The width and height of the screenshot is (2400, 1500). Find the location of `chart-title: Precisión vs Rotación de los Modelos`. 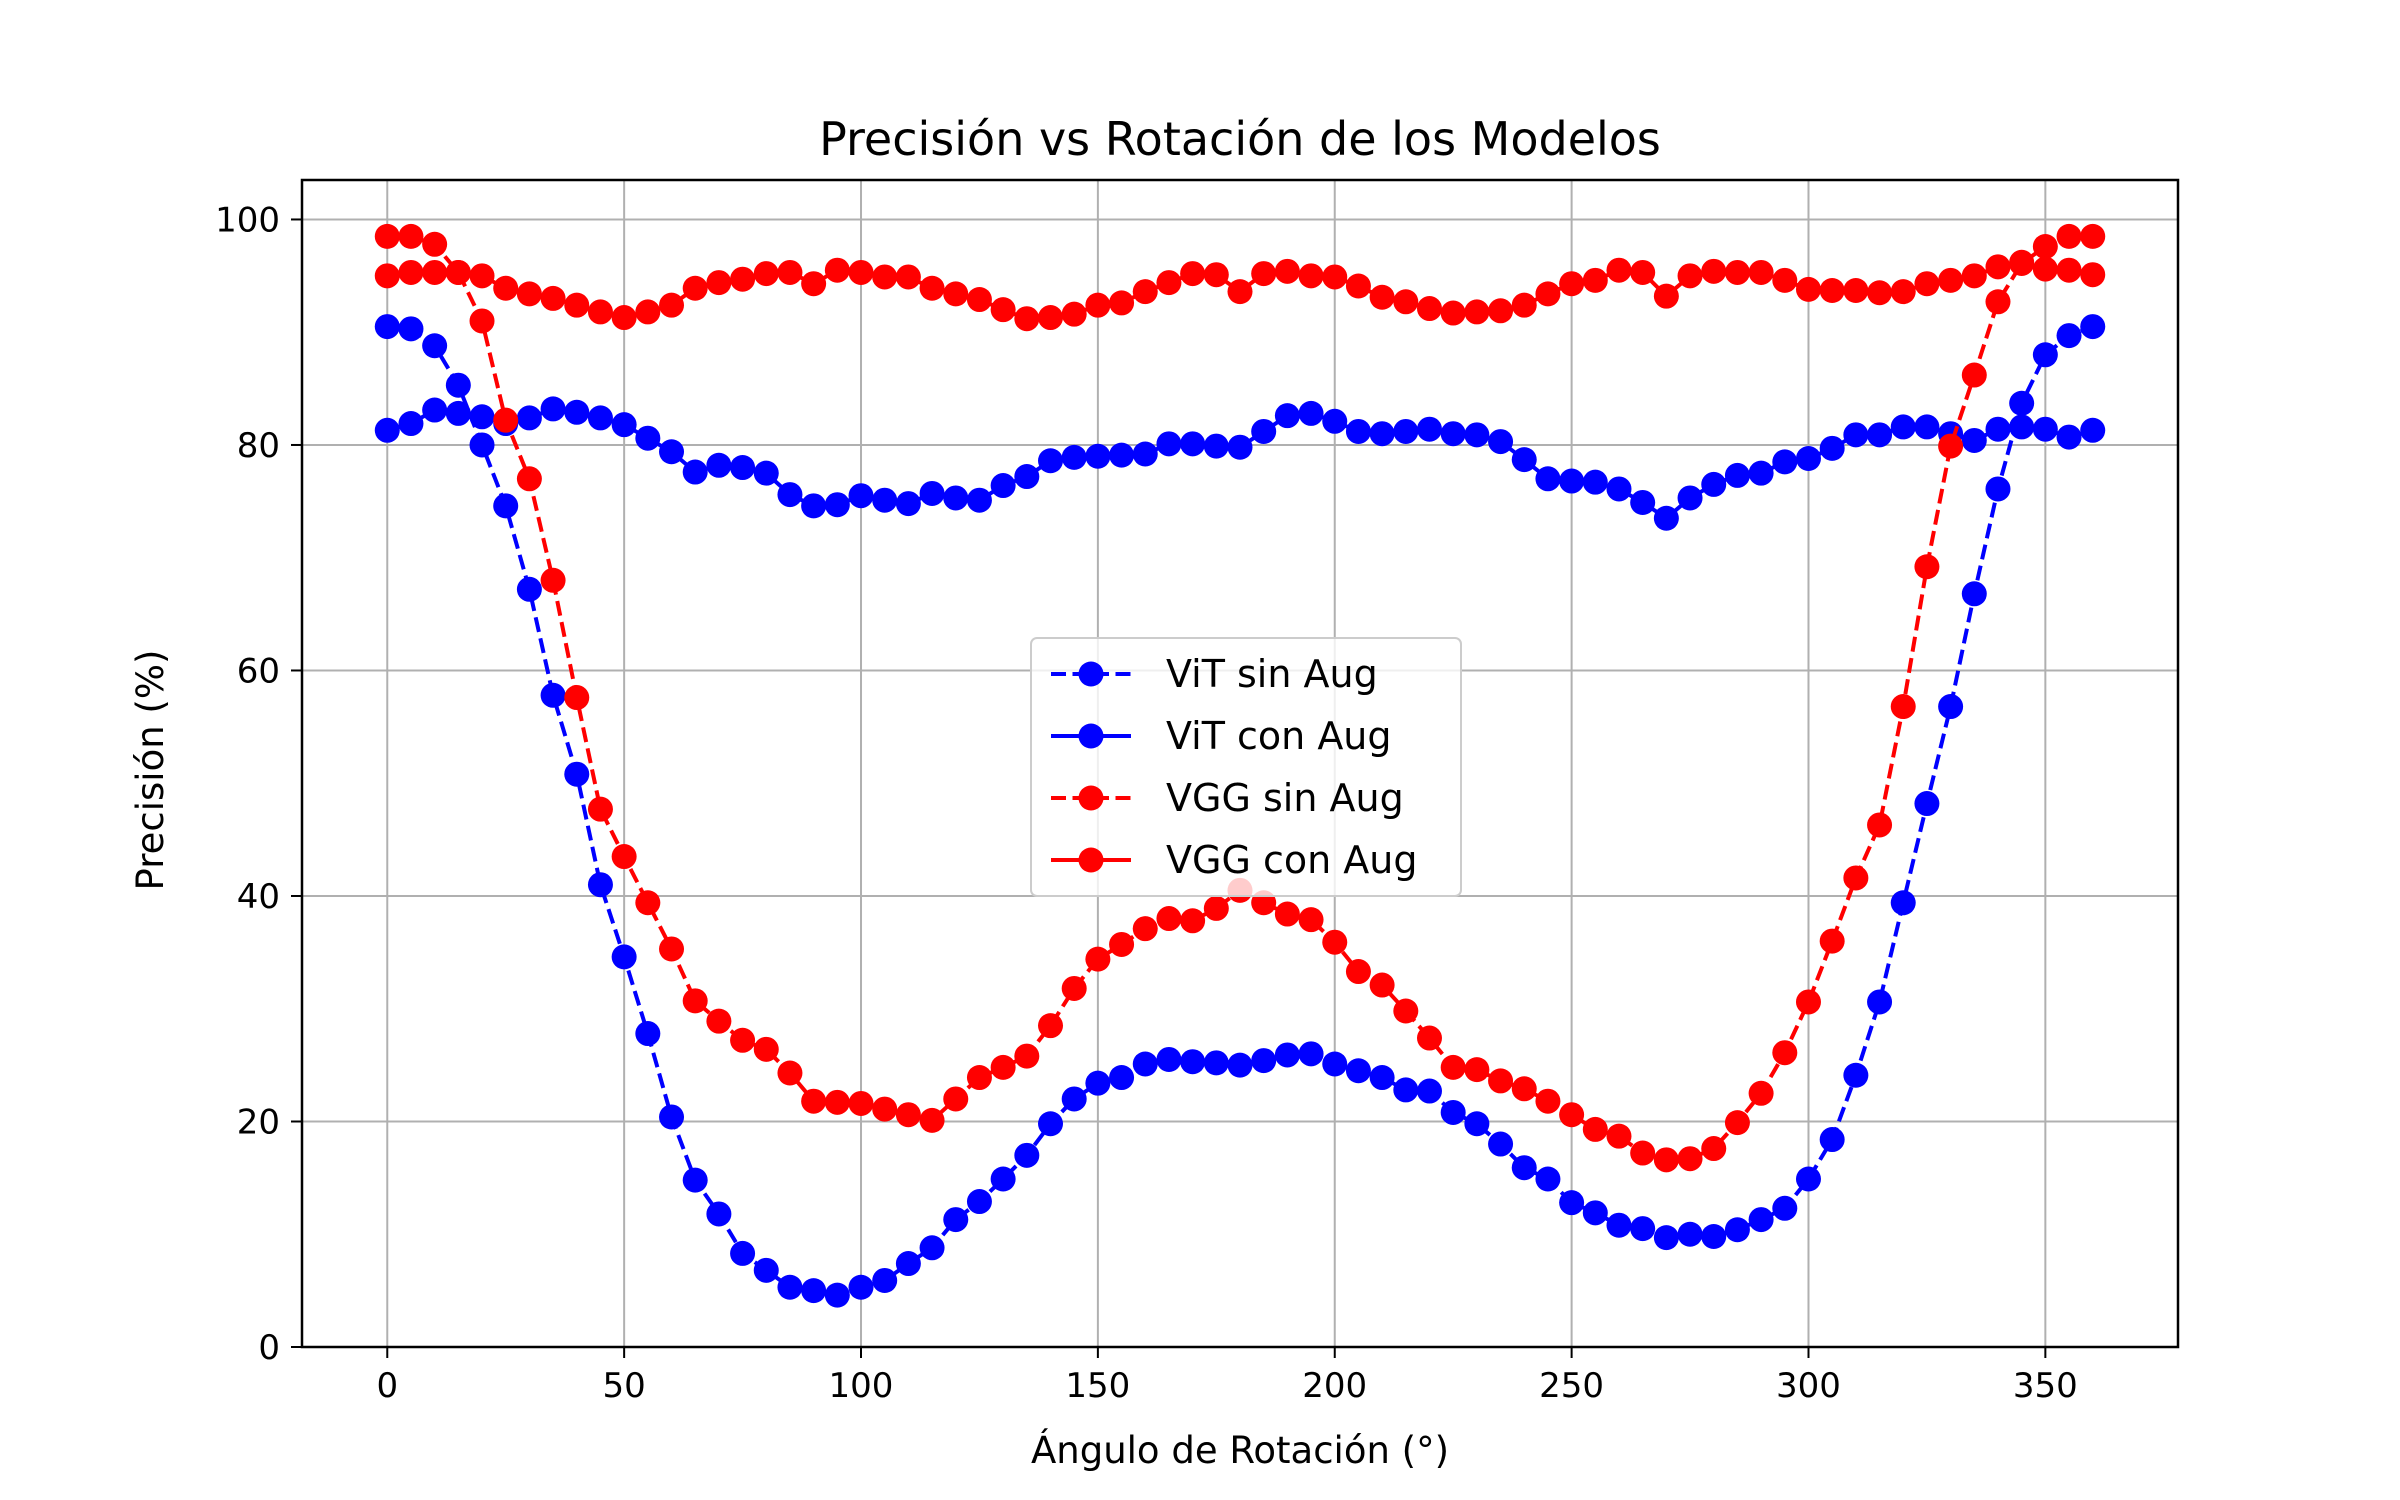

chart-title: Precisión vs Rotación de los Modelos is located at coordinates (1240, 139).